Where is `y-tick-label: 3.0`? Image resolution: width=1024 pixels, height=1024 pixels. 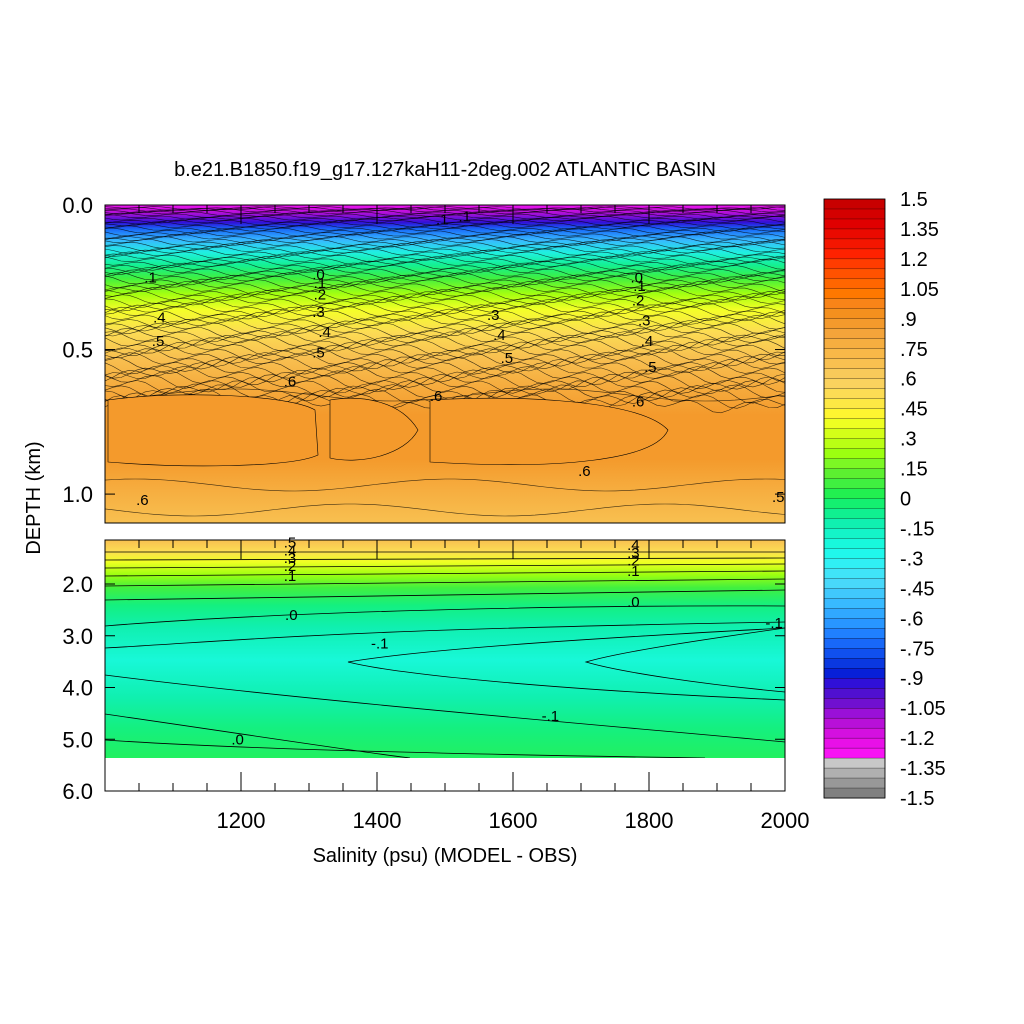 y-tick-label: 3.0 is located at coordinates (77, 636).